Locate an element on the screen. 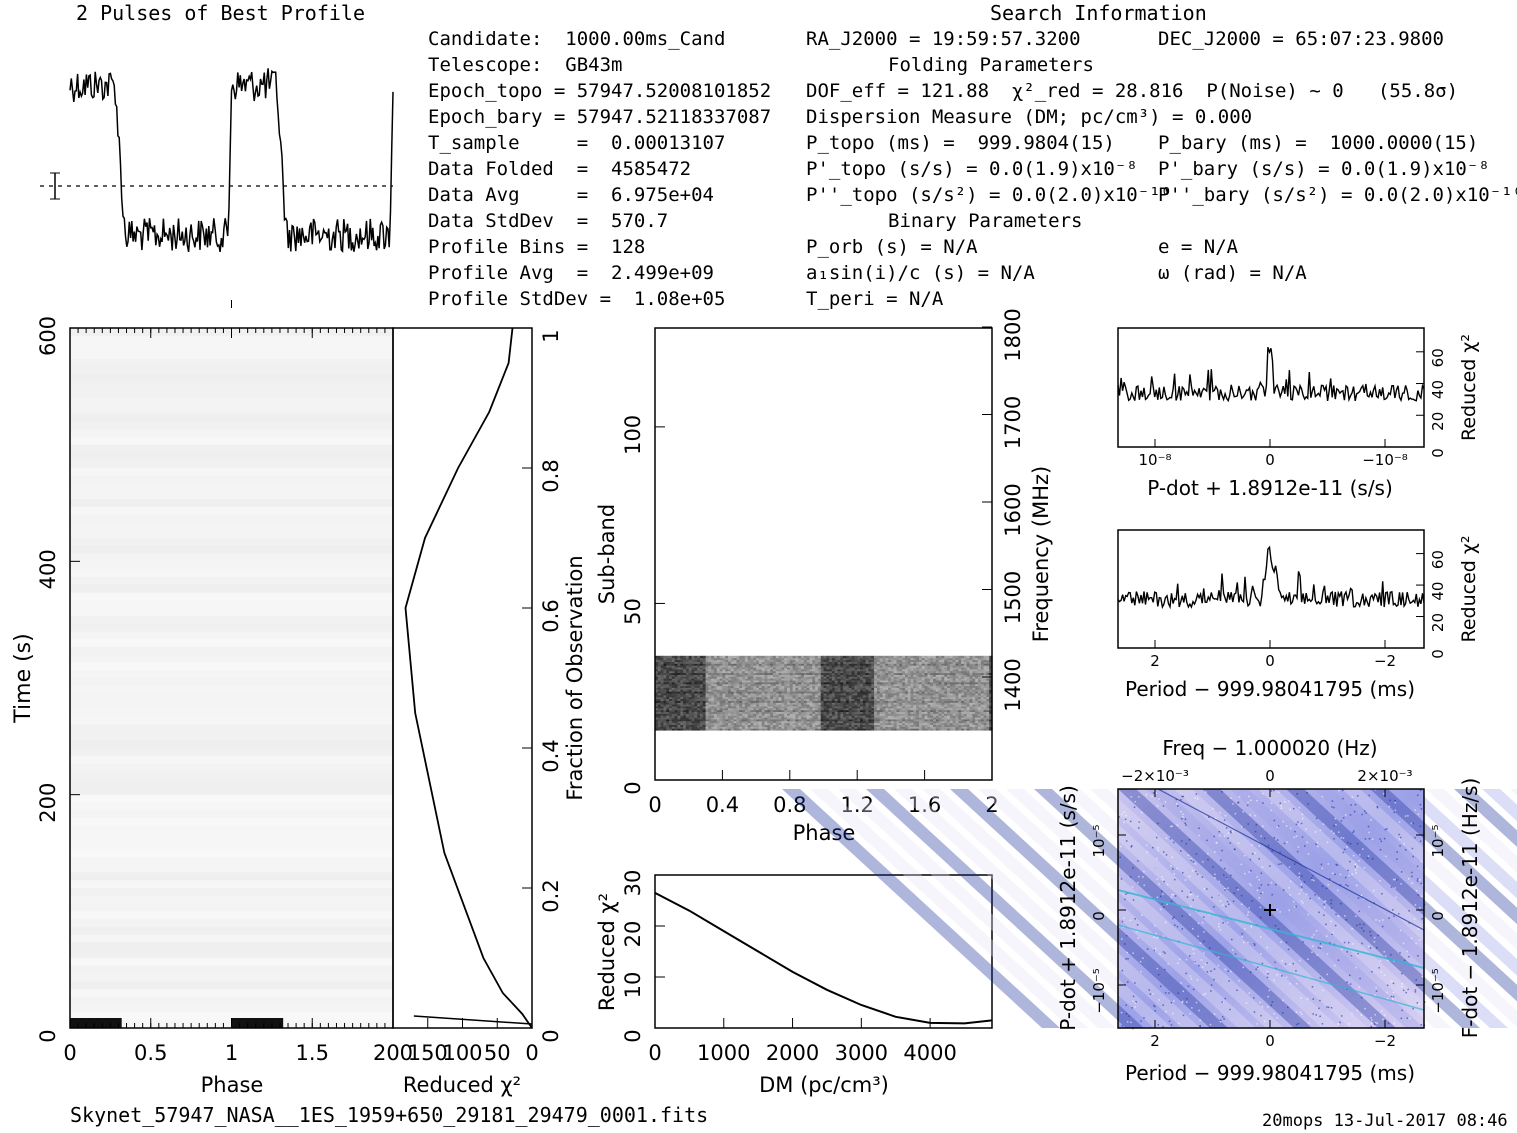  p-pdot-x2tick-0: −2×10⁻³ is located at coordinates (1155, 776).